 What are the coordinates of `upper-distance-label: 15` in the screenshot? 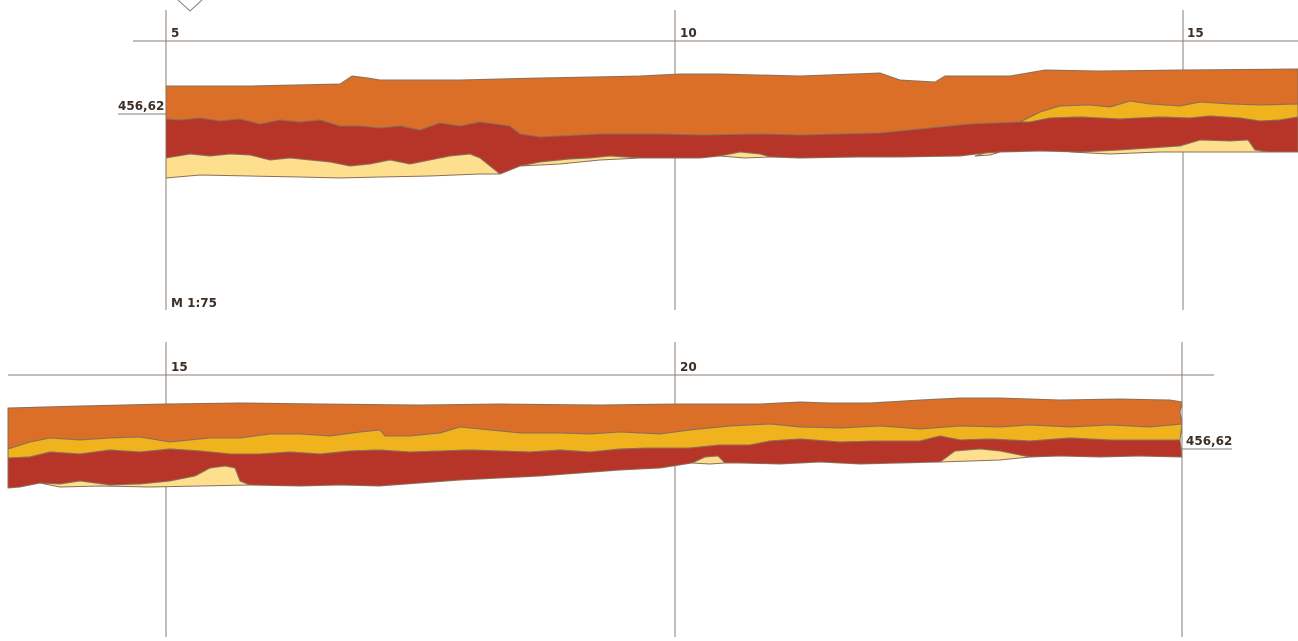 It's located at (1195, 33).